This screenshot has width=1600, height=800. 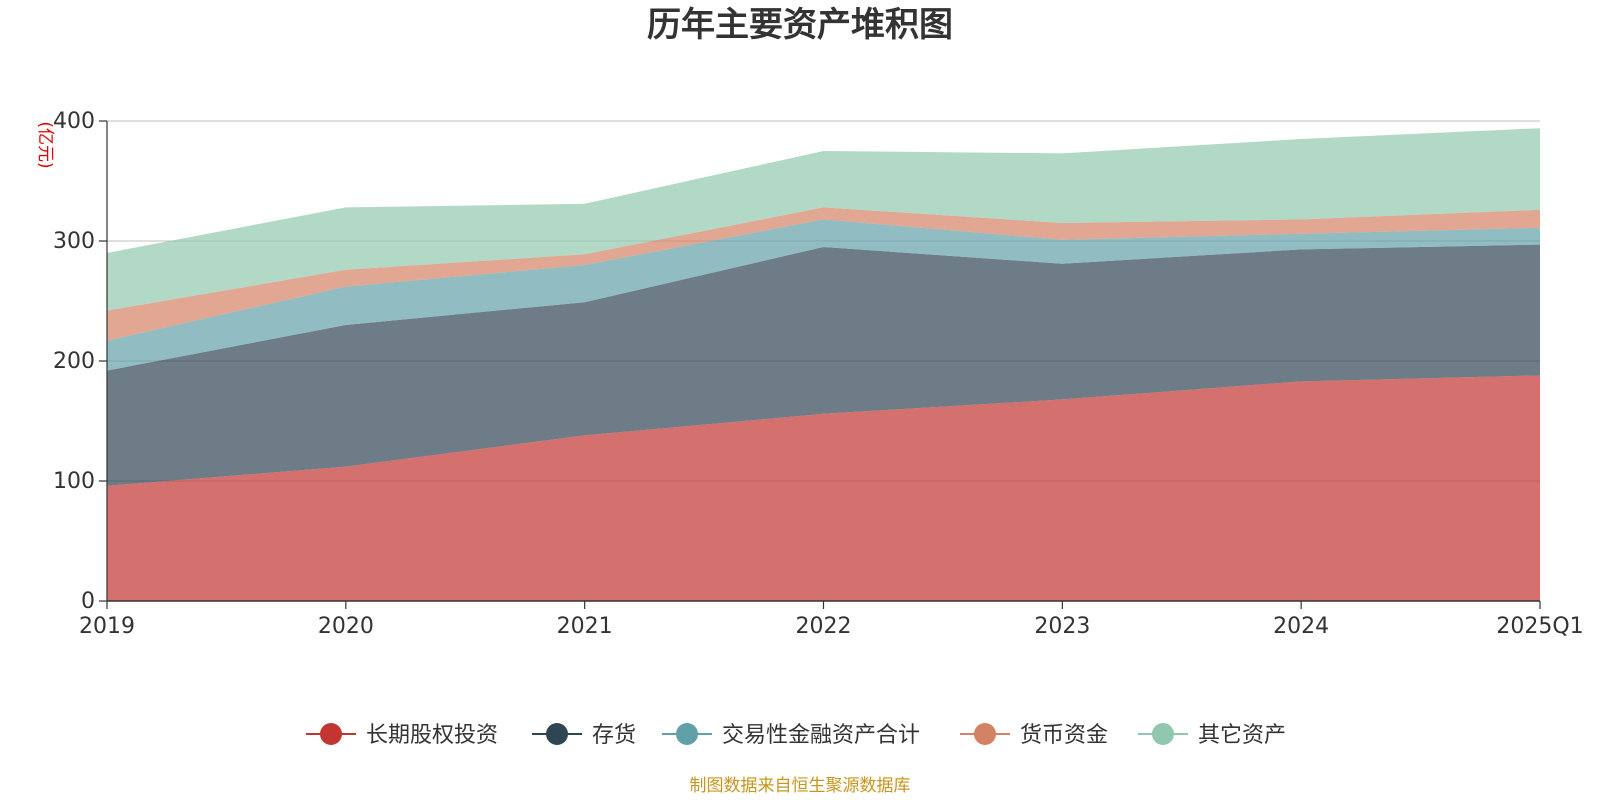 I want to click on legend-label-3: 货币资金, so click(x=1064, y=735).